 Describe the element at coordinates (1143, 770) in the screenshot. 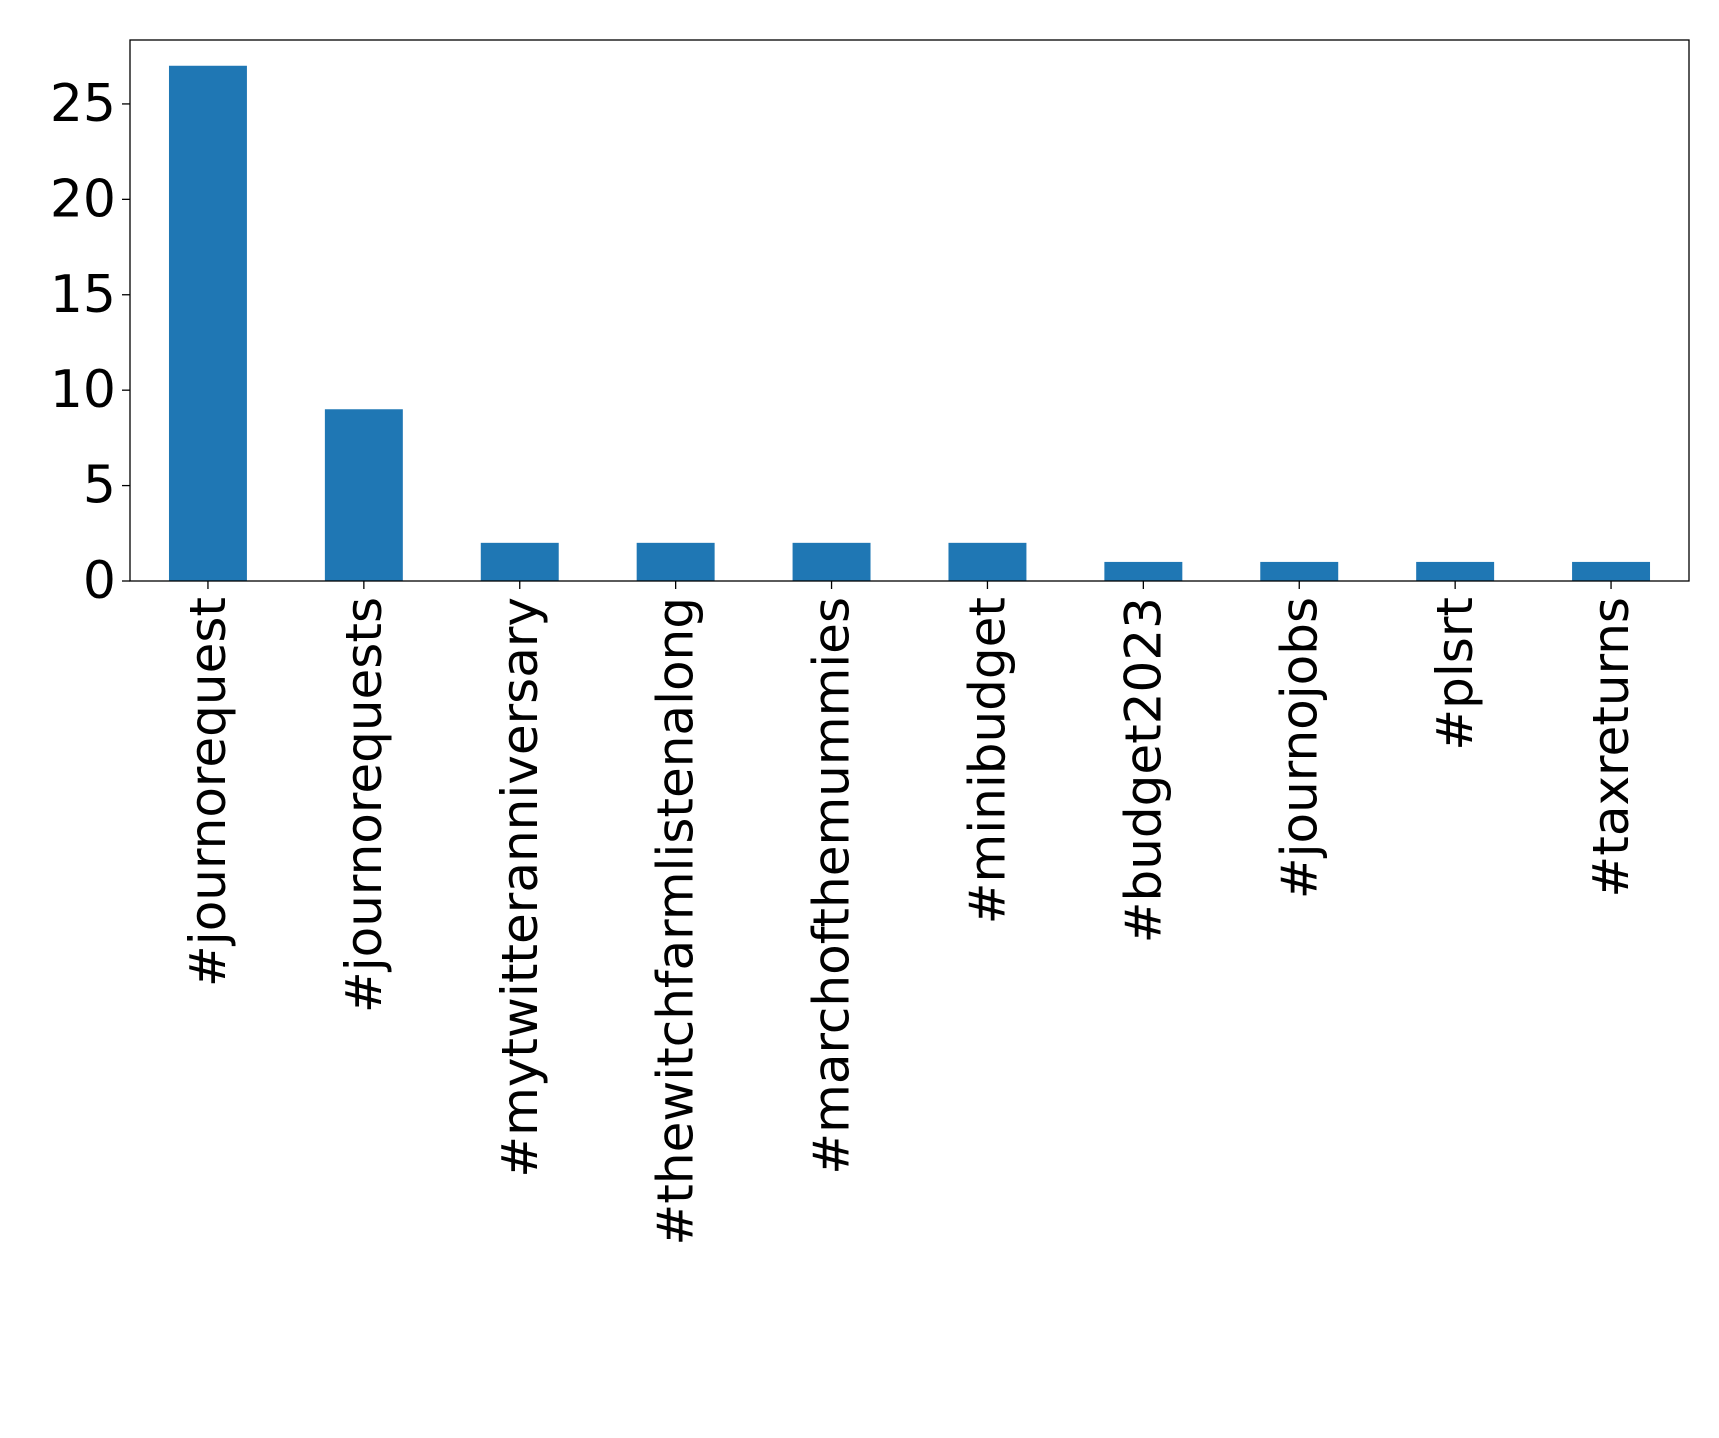

I see `x-tick-label: #budget2023` at that location.